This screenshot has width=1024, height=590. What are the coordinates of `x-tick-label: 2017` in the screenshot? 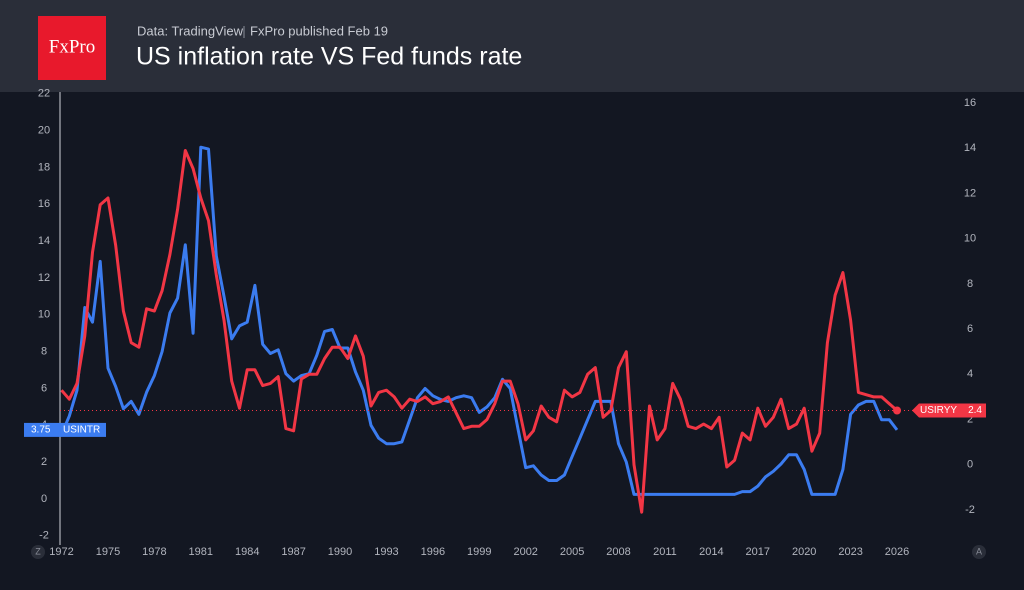 It's located at (758, 552).